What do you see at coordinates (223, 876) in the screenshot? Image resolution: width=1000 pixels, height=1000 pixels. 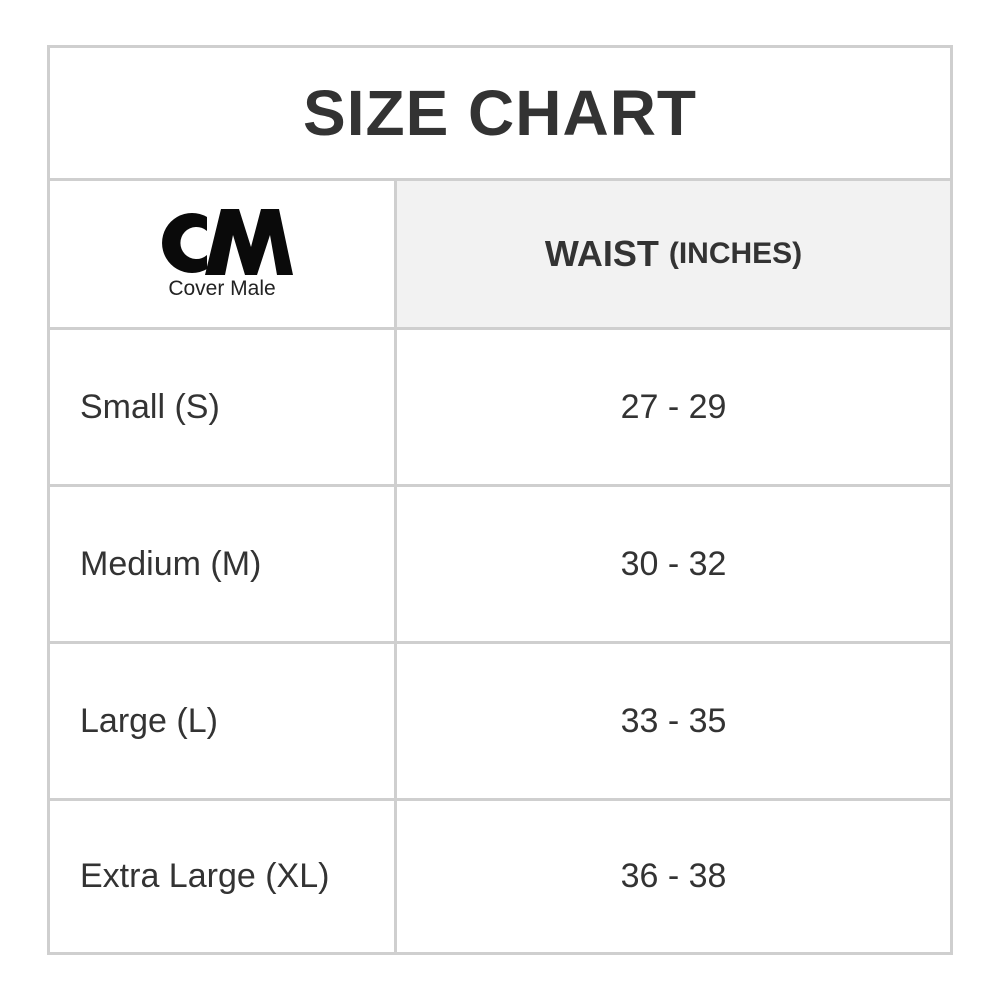 I see `size-cell: Extra Large (XL)` at bounding box center [223, 876].